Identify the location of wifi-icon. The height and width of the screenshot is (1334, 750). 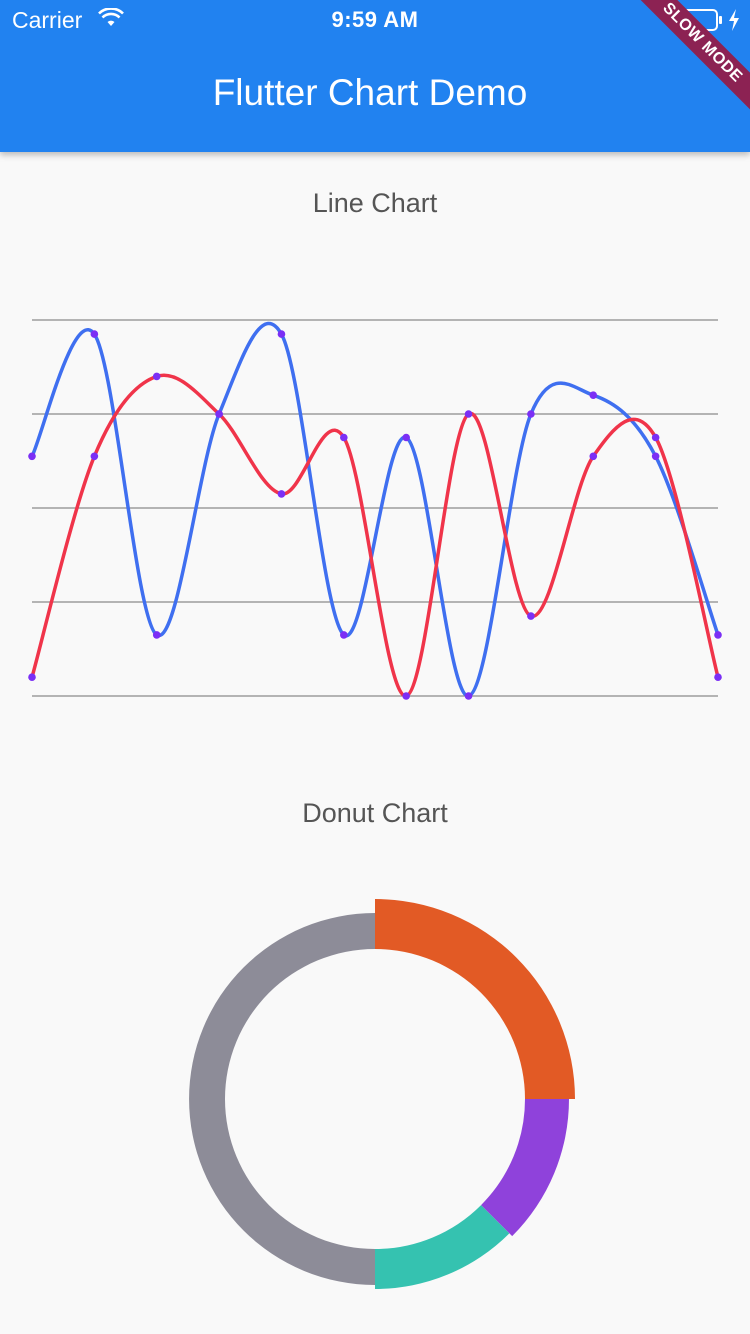
(111, 17).